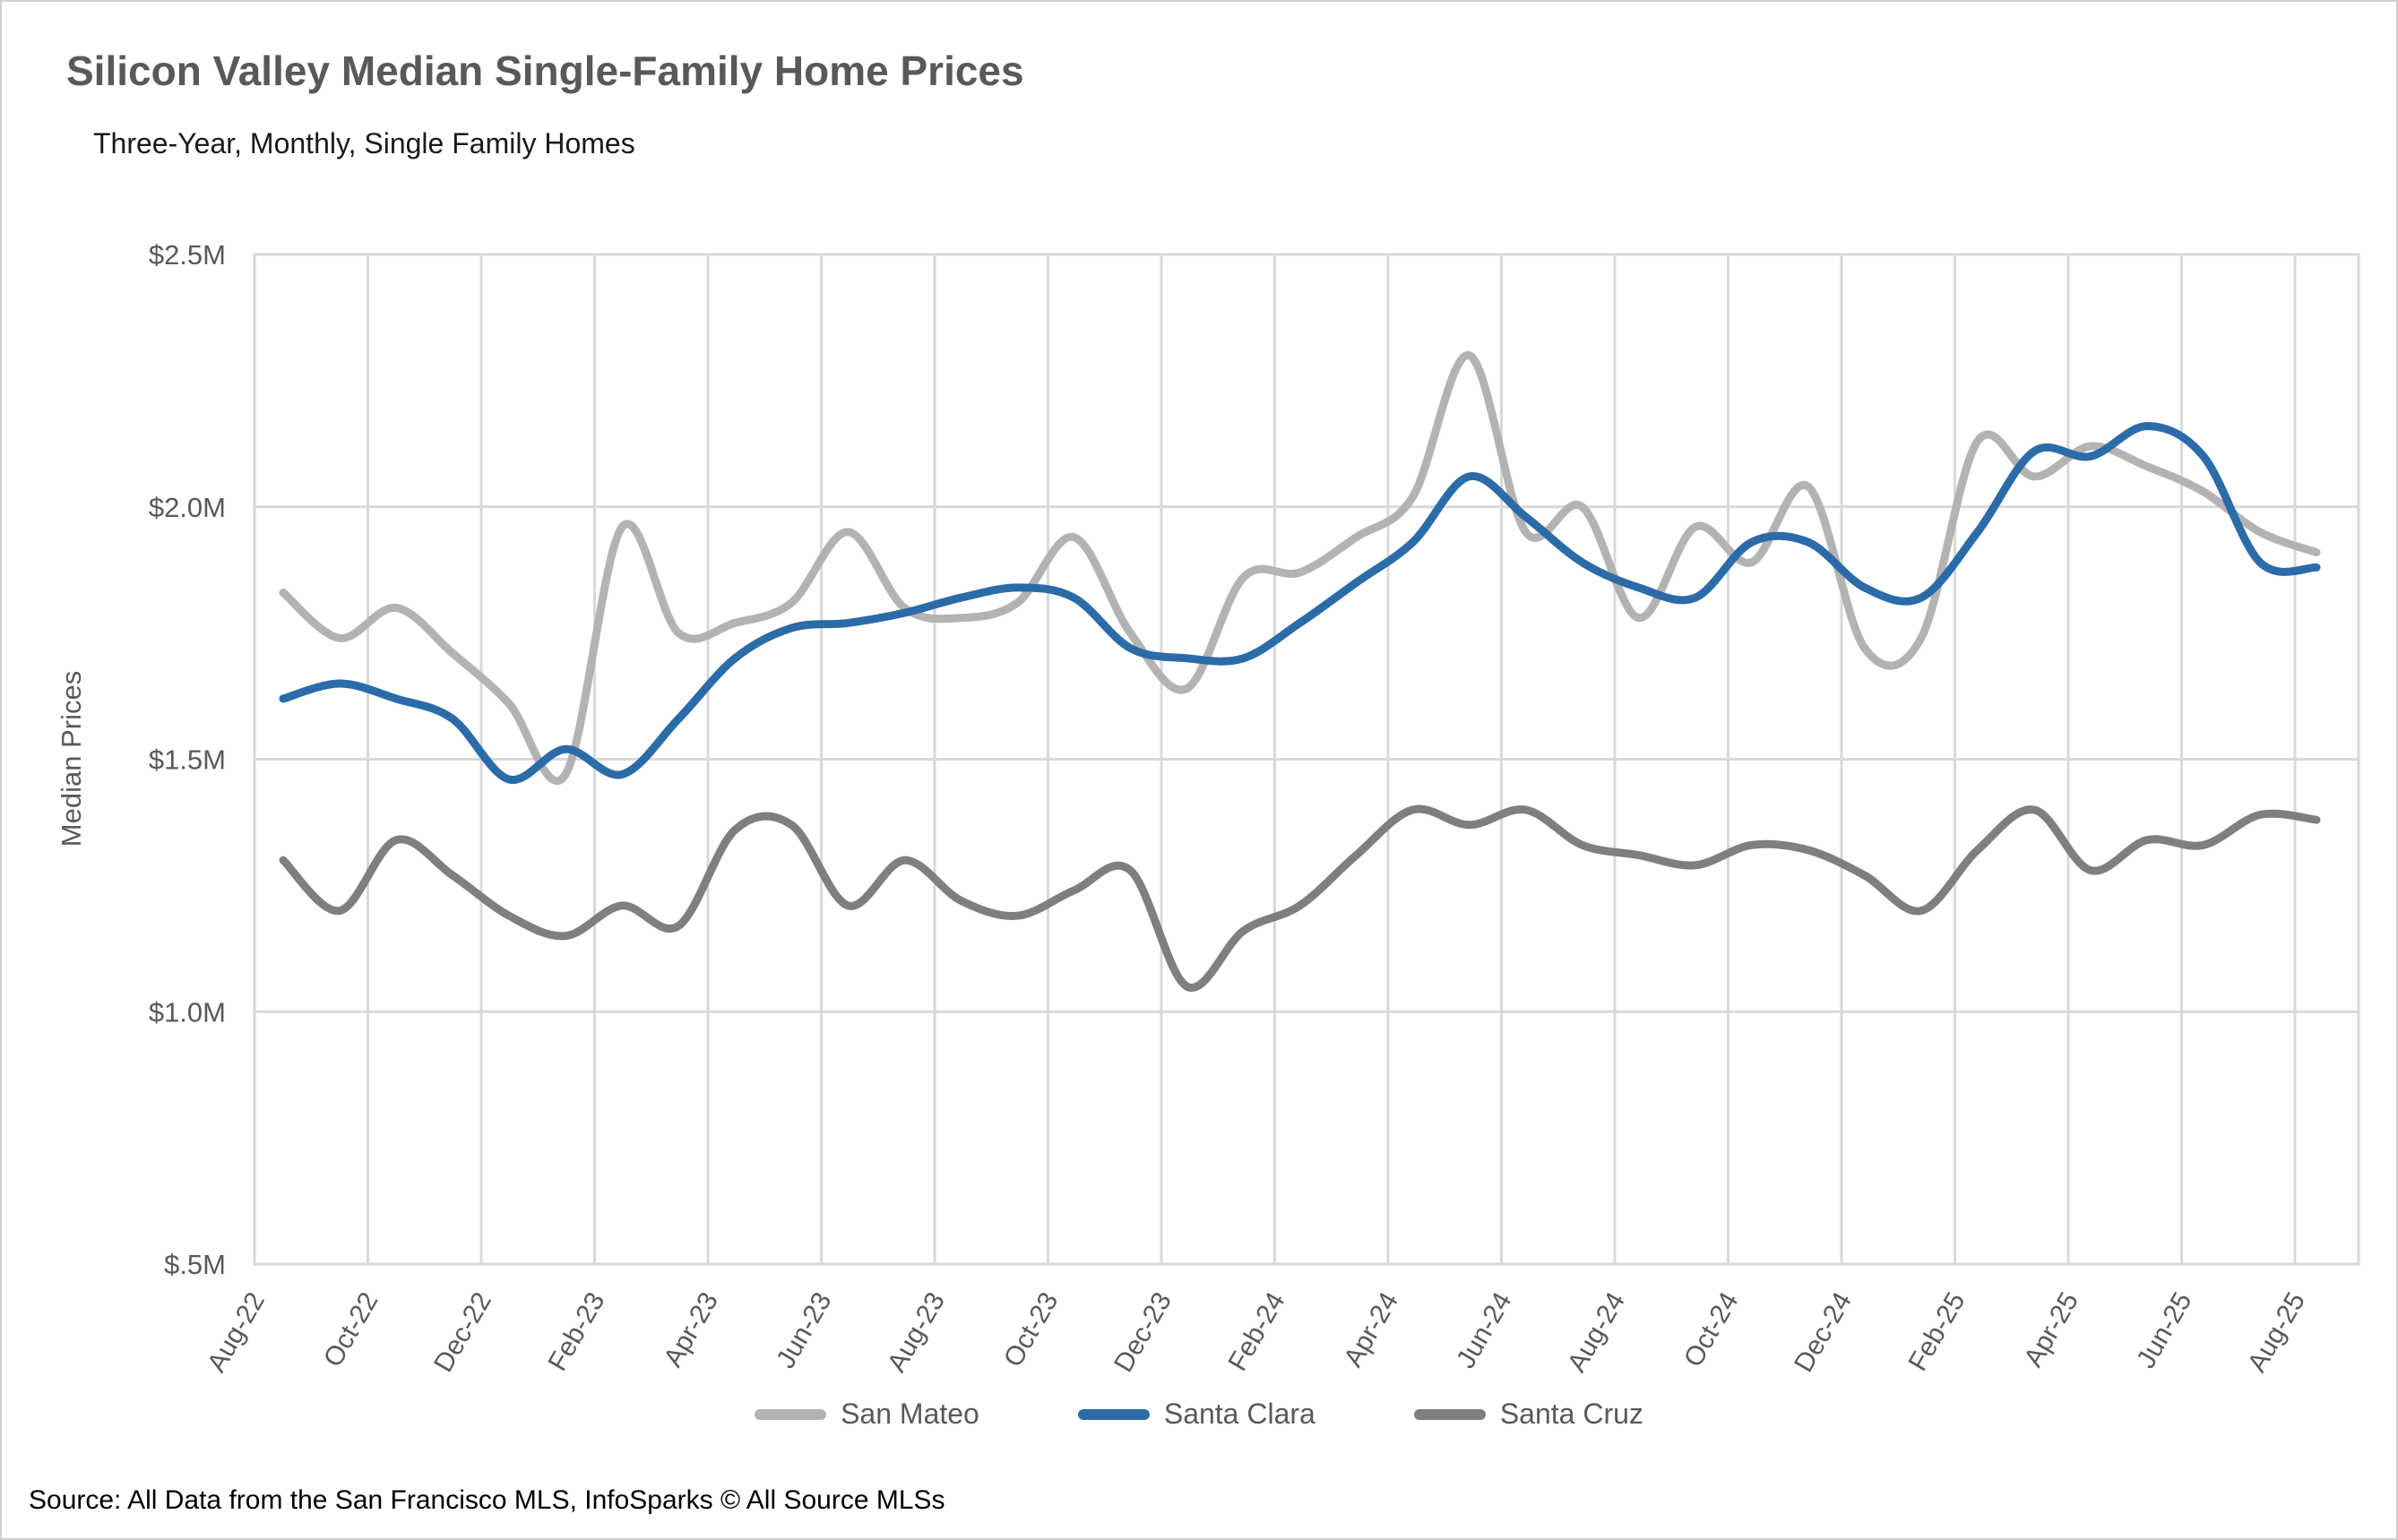 This screenshot has width=2398, height=1540. What do you see at coordinates (2051, 1329) in the screenshot?
I see `x-tick-label: Apr-25` at bounding box center [2051, 1329].